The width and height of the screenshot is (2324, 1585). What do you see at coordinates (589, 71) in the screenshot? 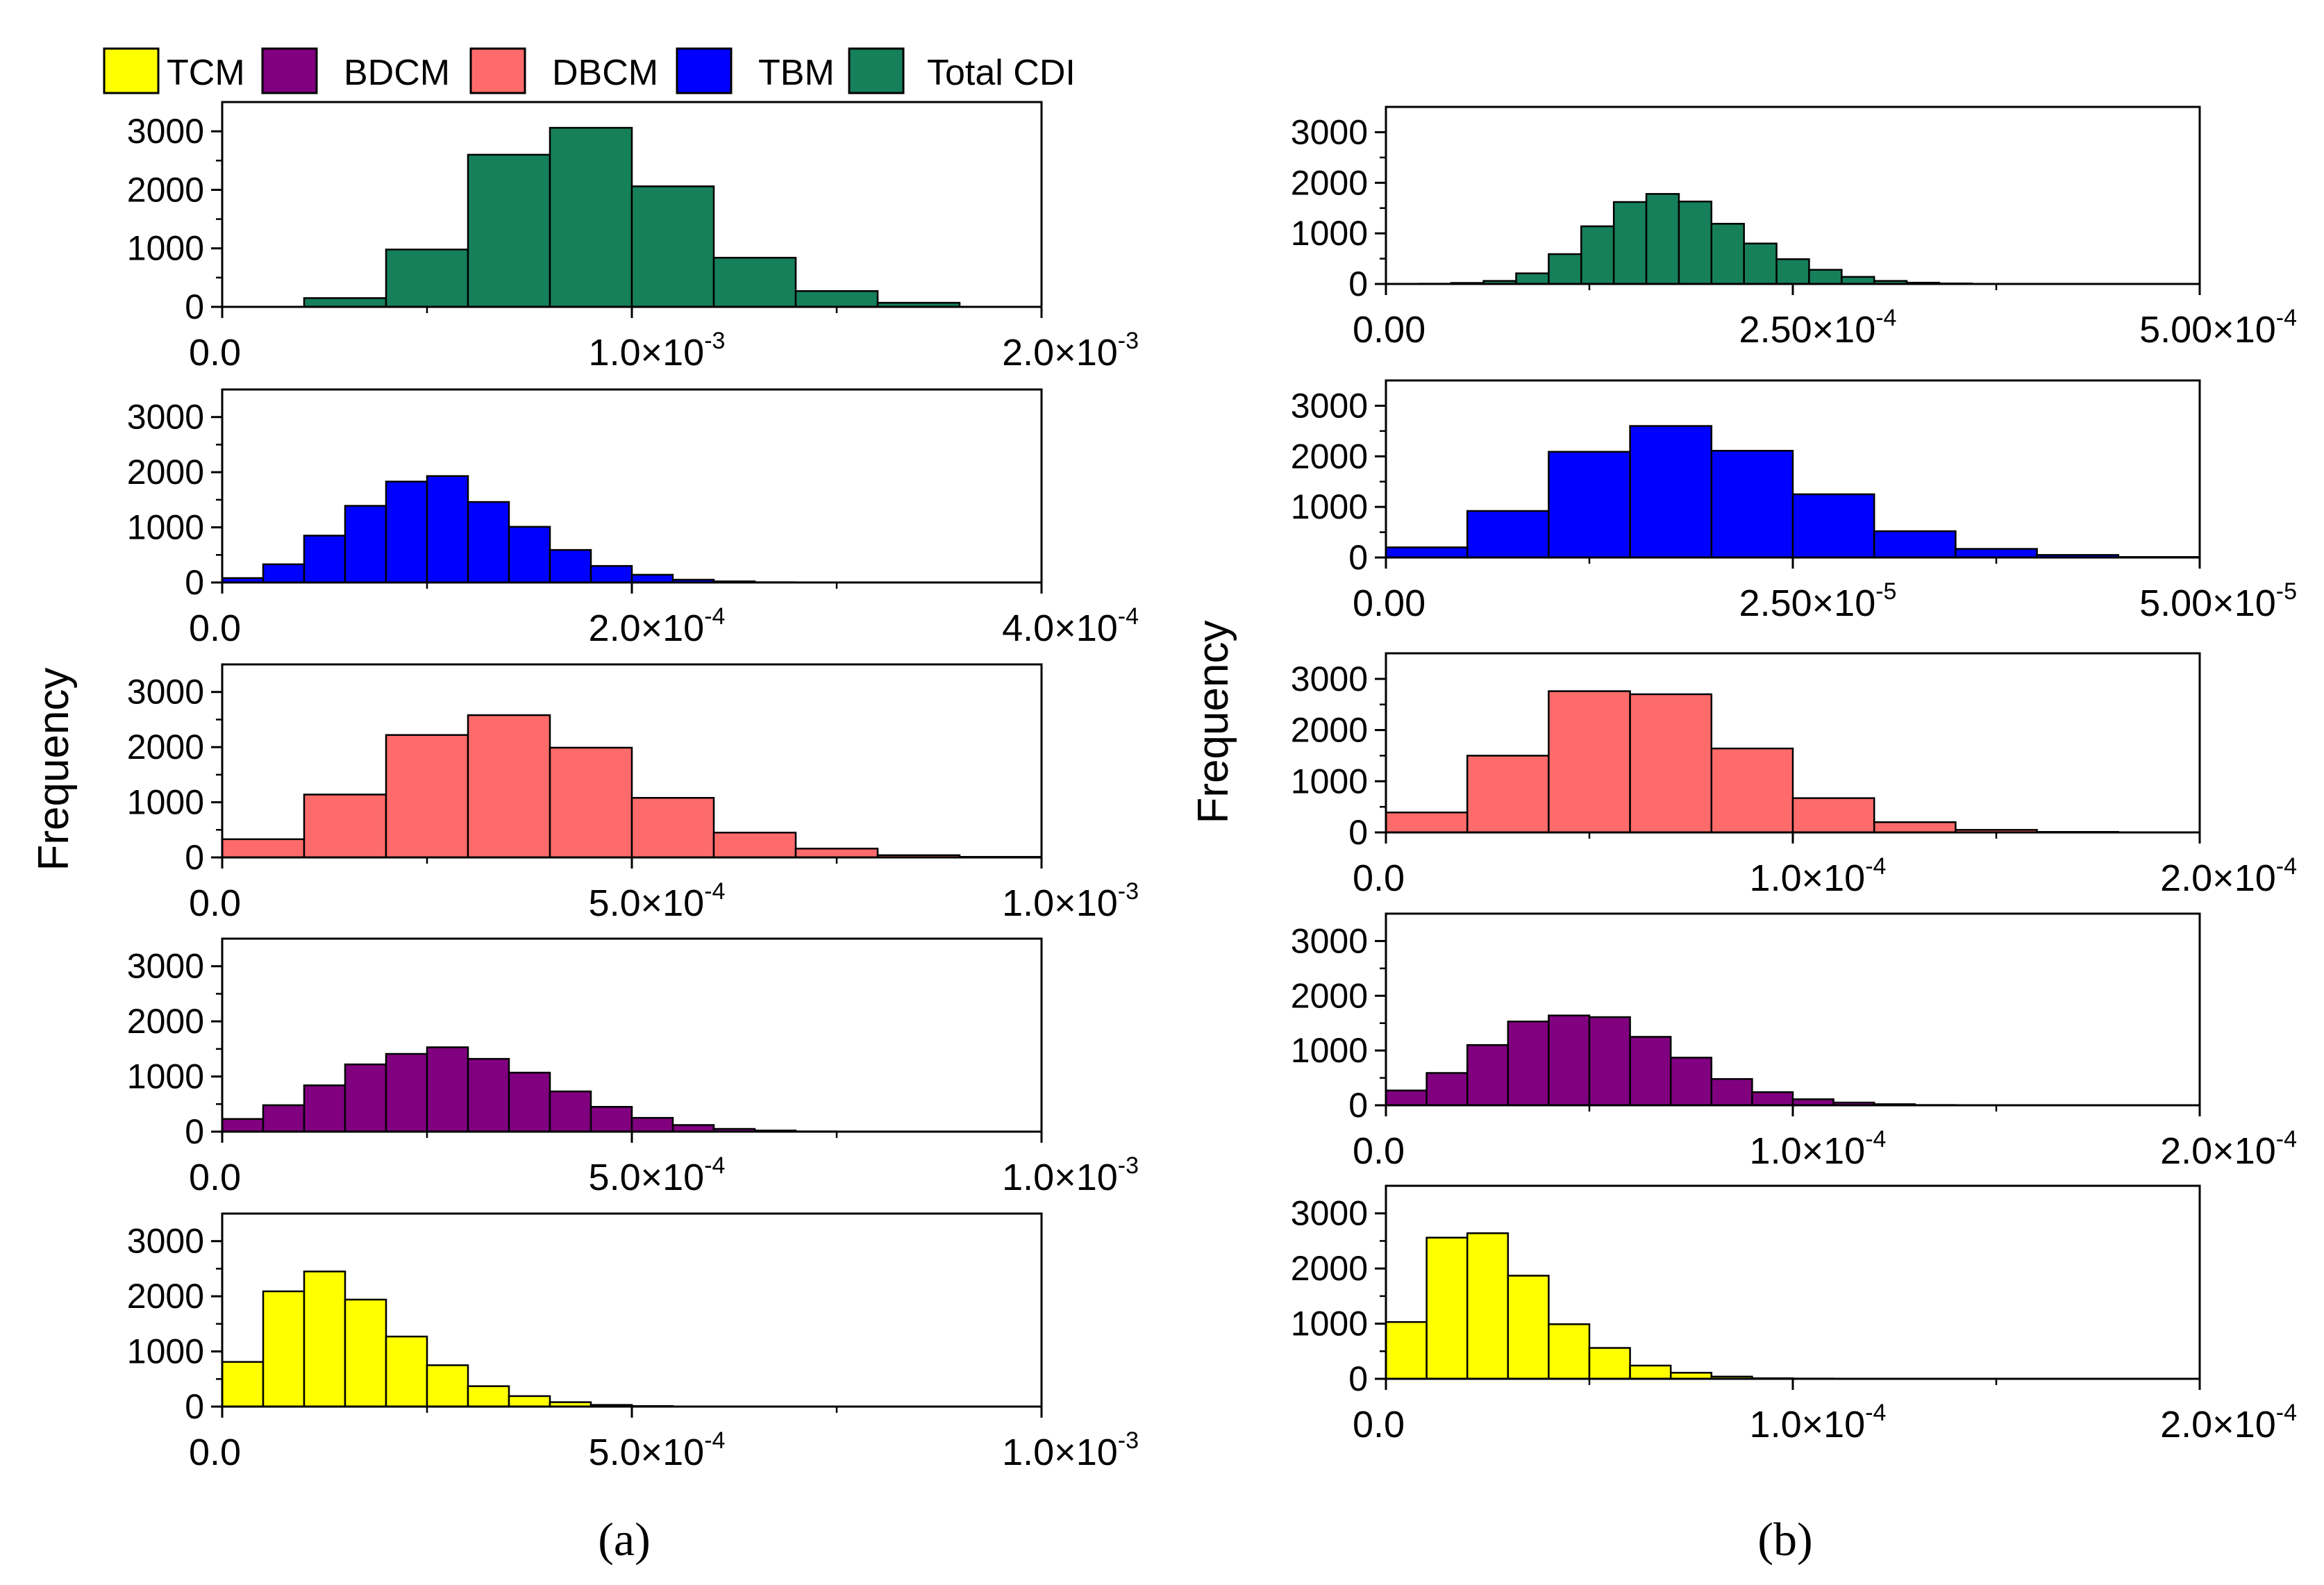
I see `legend: TCM BDCM DBCM TBM Total CDI` at bounding box center [589, 71].